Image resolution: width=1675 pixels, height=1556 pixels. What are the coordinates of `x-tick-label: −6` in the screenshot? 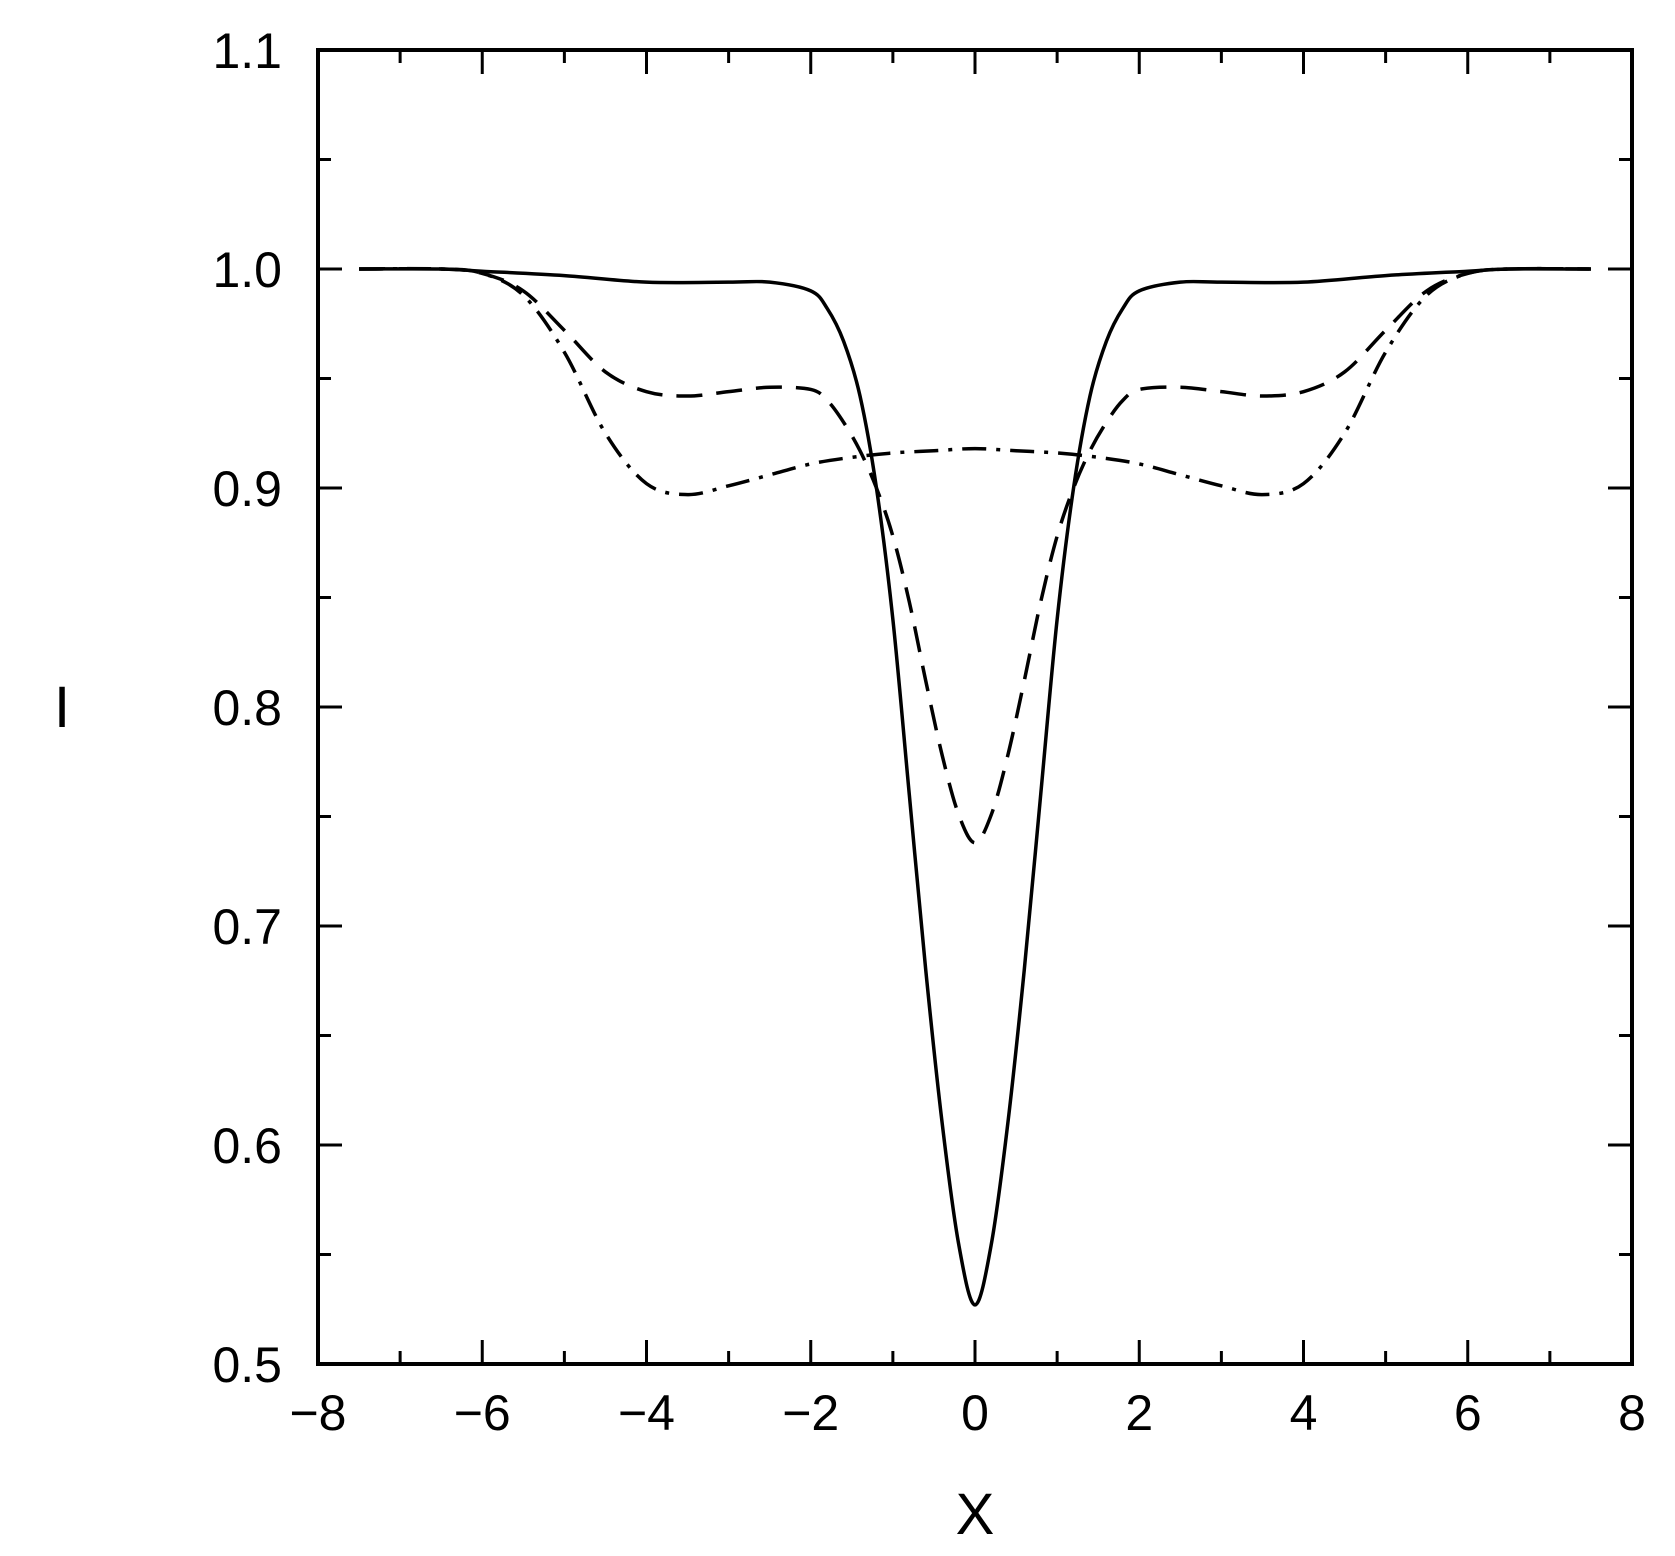 It's located at (482, 1413).